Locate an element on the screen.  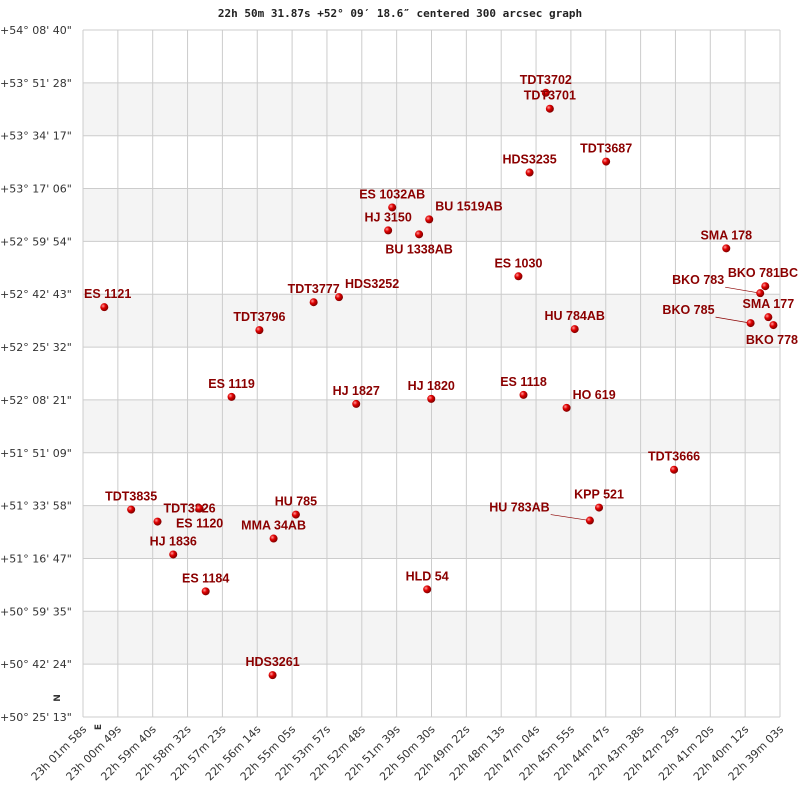
star-point: TDT3666 is located at coordinates (674, 462).